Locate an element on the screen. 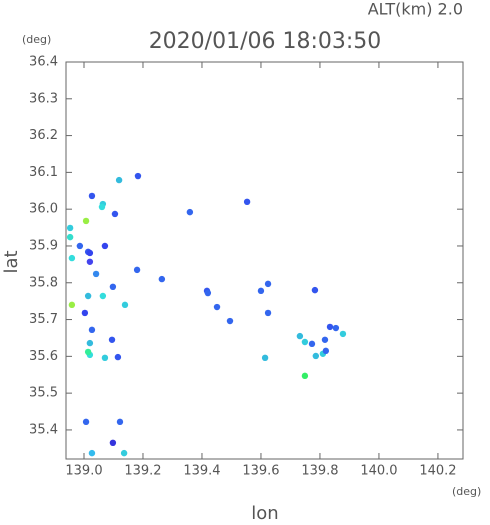 The image size is (490, 525). y-tick-label: 36.4 is located at coordinates (43, 62).